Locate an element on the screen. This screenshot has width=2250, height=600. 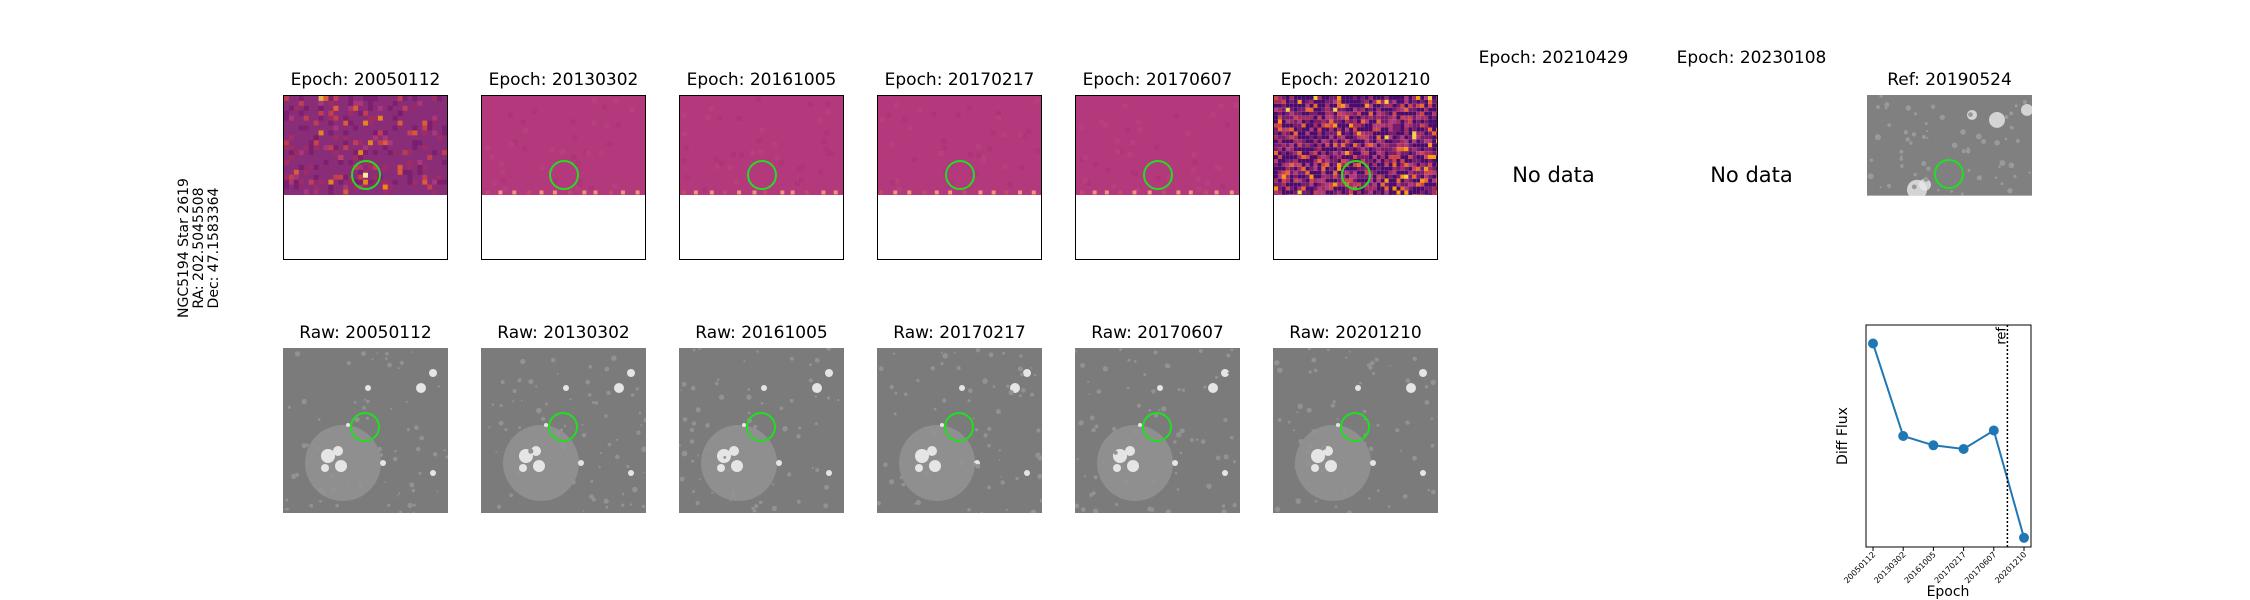
ref-title: Ref: 20190524 is located at coordinates (1949, 80).